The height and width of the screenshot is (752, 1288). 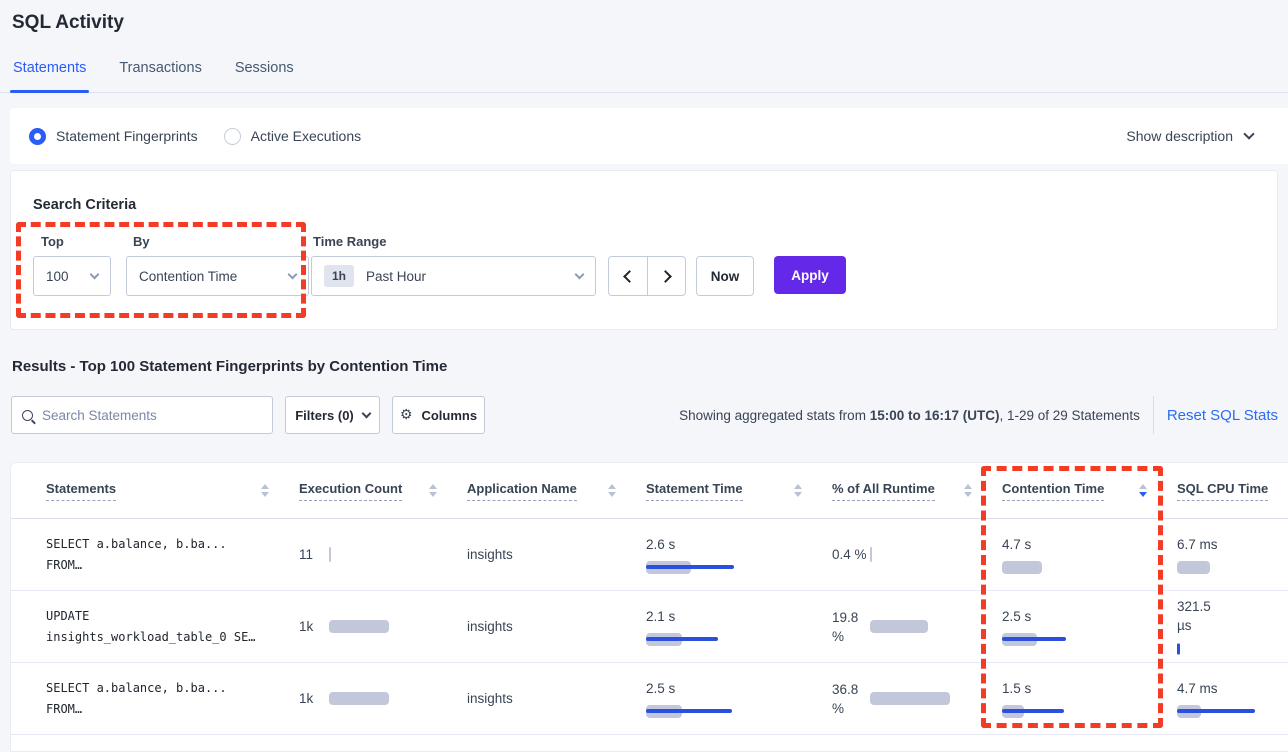 What do you see at coordinates (27, 415) in the screenshot?
I see `search-icon` at bounding box center [27, 415].